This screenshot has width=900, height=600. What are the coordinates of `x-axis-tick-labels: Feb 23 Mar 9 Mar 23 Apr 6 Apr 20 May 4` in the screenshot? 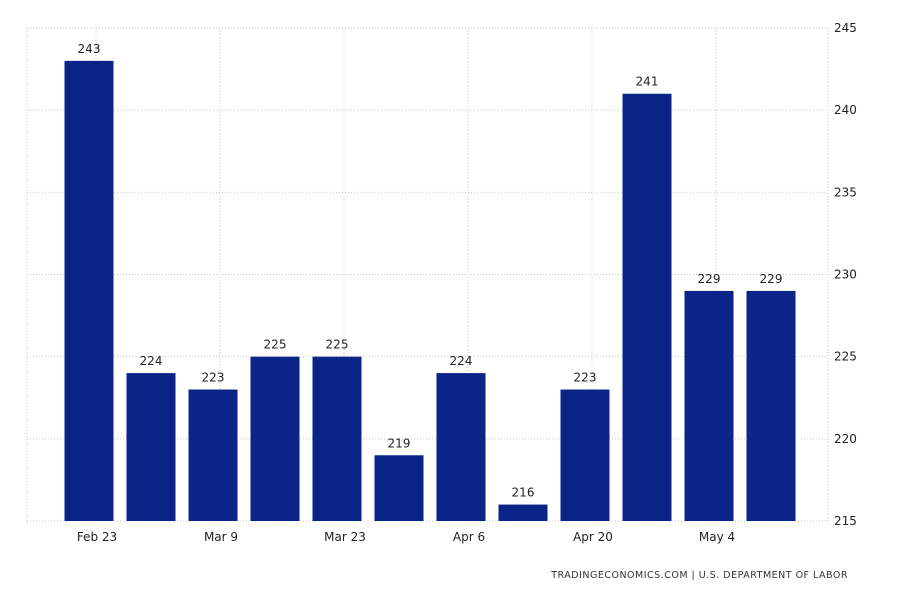 It's located at (406, 537).